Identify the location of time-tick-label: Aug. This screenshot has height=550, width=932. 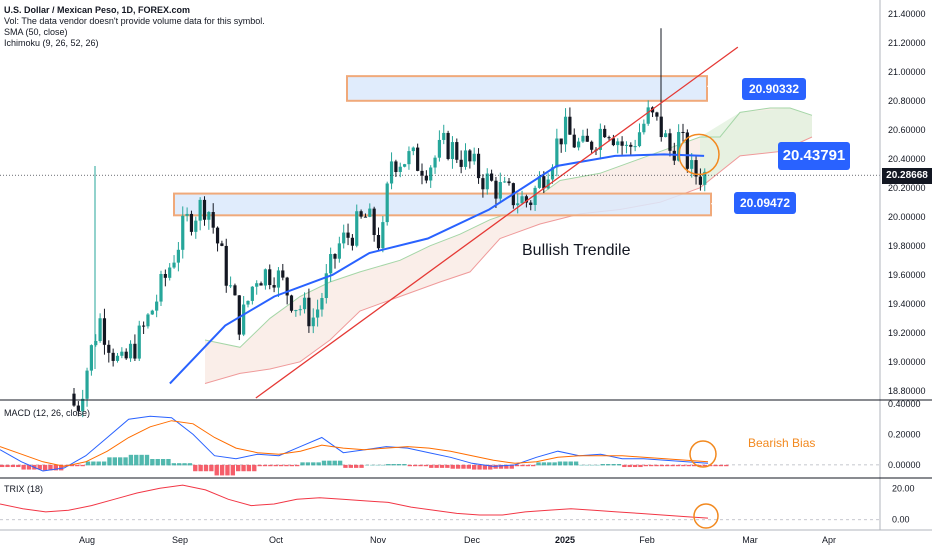
(87, 540).